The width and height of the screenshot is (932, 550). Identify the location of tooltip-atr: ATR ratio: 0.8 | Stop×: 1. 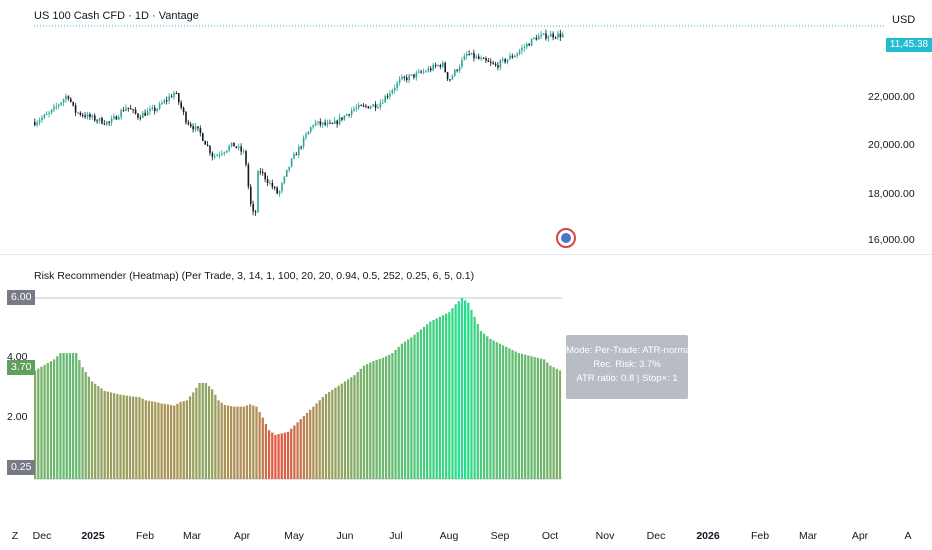
(627, 378).